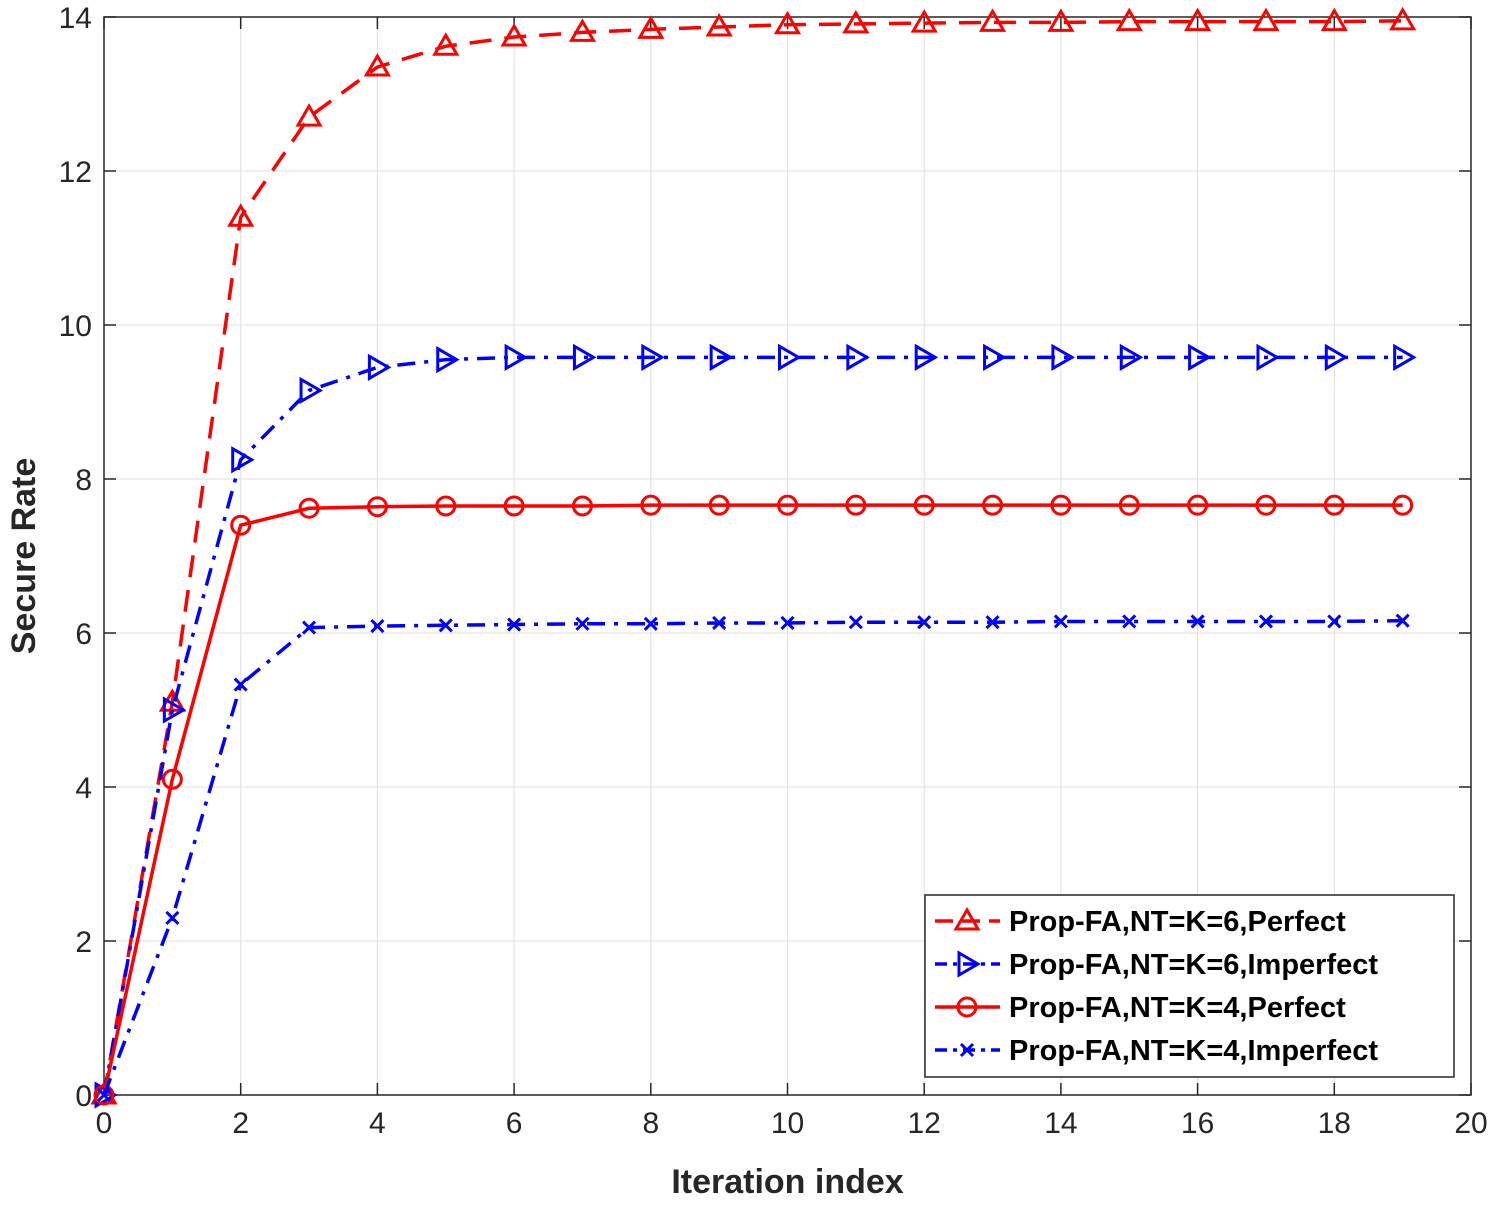 This screenshot has height=1206, width=1495. I want to click on legend-item: Prop-FA,NT=K=6,Imperfect, so click(1156, 965).